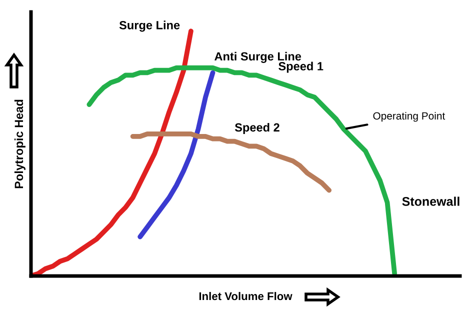 This screenshot has height=310, width=474. I want to click on series-label: Speed 1, so click(301, 67).